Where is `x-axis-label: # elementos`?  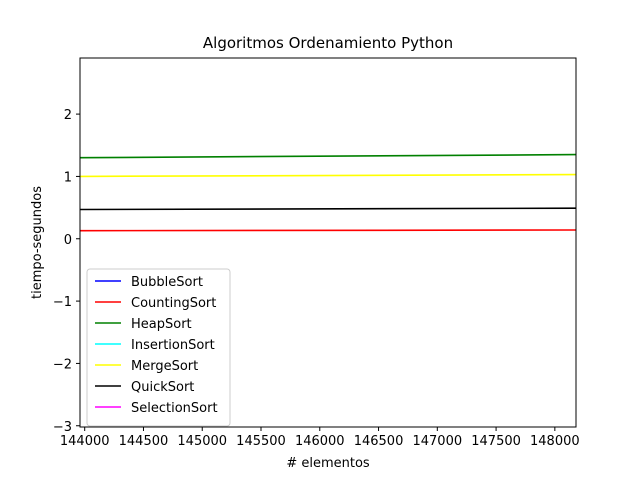
x-axis-label: # elementos is located at coordinates (328, 463).